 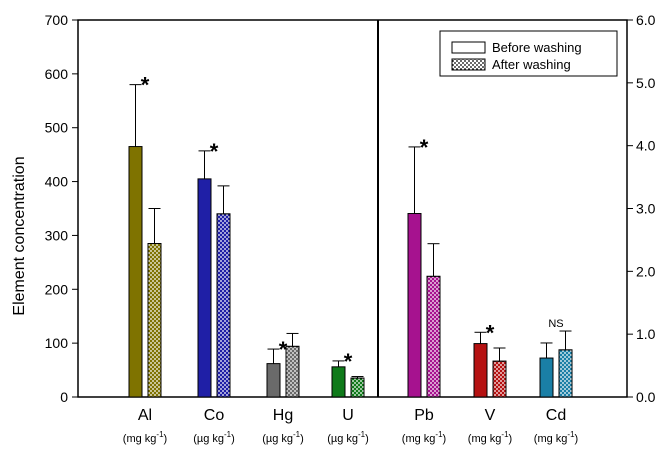 What do you see at coordinates (348, 397) in the screenshot?
I see `category-group-u: * U (µg kg-1)` at bounding box center [348, 397].